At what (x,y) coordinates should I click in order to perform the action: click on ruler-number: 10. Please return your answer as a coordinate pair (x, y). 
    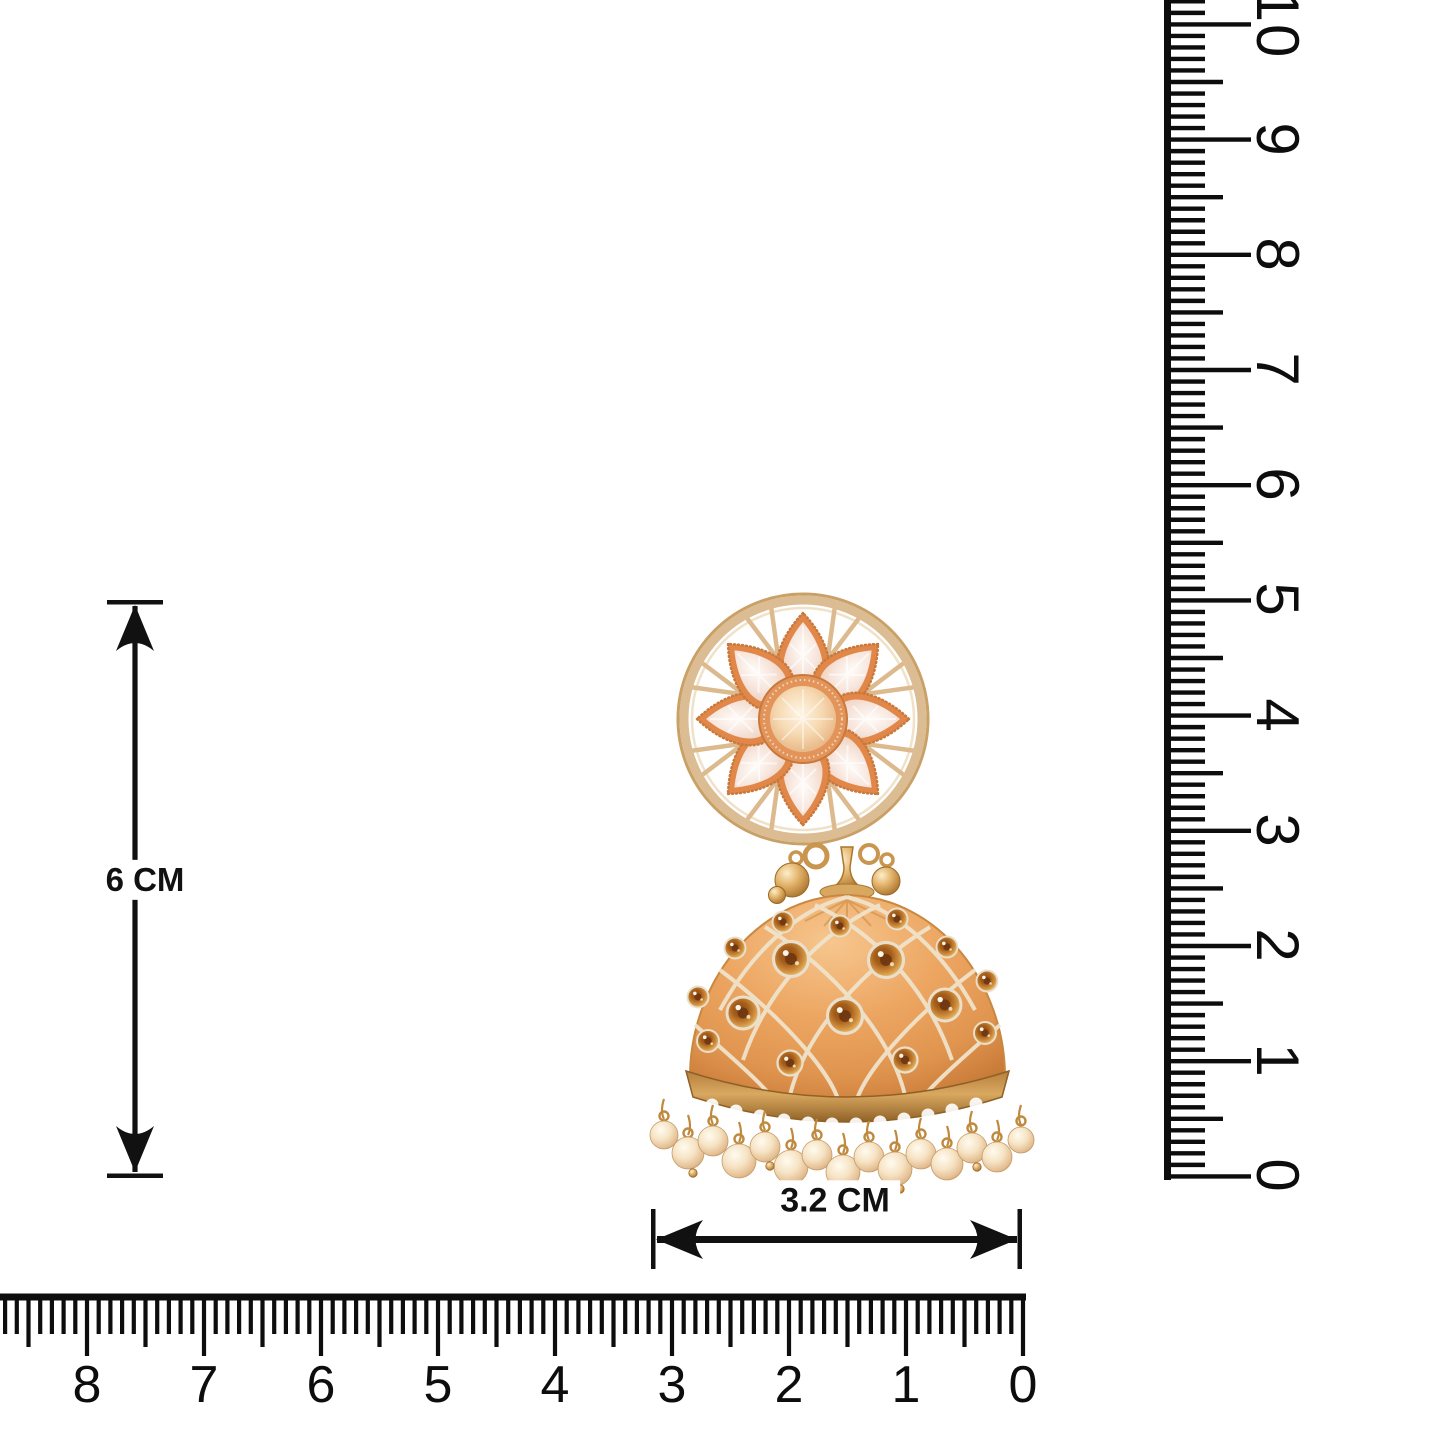
    Looking at the image, I should click on (1277, 30).